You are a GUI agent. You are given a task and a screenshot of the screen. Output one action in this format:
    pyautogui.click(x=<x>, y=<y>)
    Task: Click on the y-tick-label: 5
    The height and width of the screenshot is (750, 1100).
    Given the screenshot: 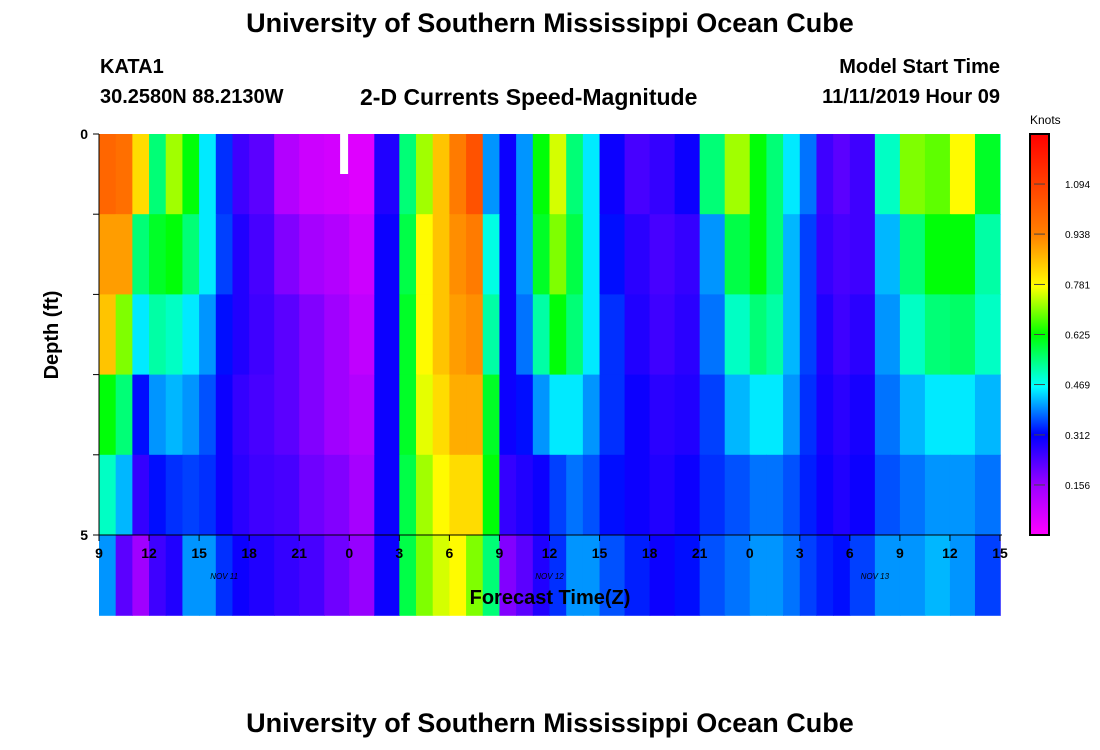 What is the action you would take?
    pyautogui.click(x=84, y=535)
    